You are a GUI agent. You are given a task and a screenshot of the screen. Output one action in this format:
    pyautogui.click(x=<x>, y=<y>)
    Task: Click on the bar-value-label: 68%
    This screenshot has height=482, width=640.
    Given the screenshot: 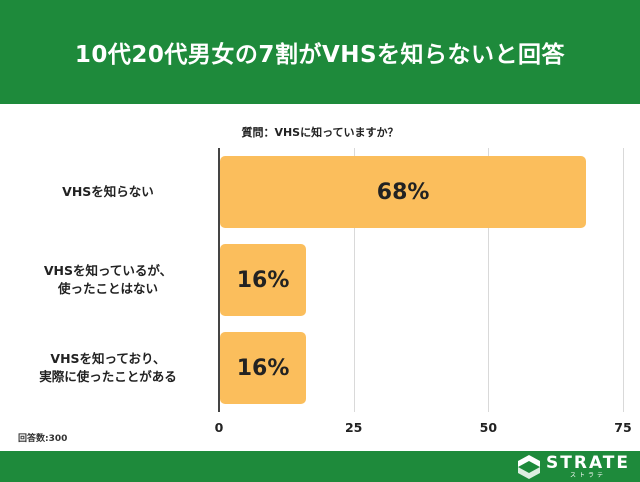 What is the action you would take?
    pyautogui.click(x=403, y=192)
    